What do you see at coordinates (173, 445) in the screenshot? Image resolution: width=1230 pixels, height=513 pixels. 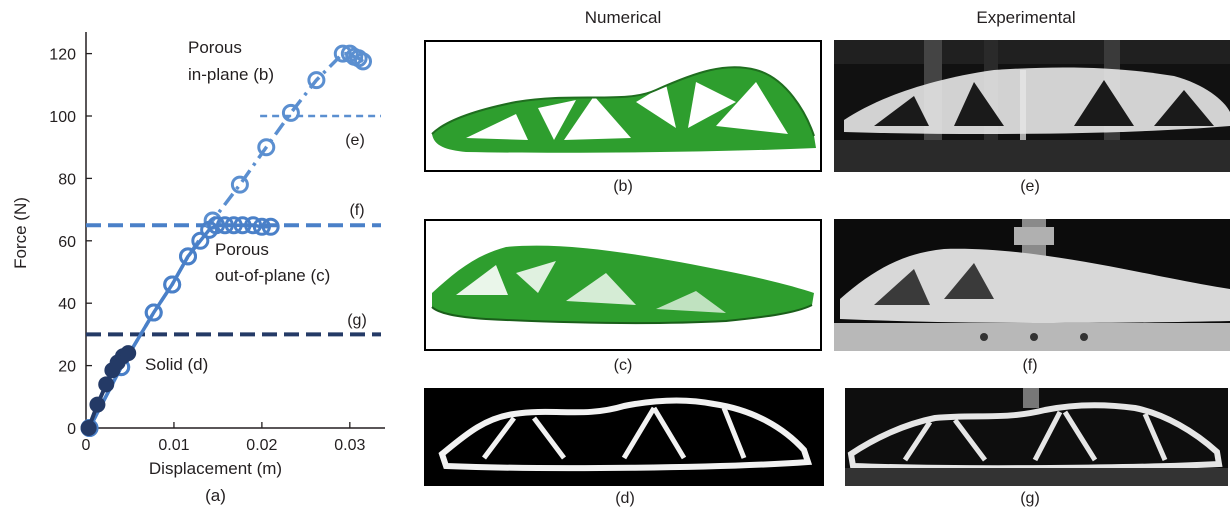 I see `x-tick-label: 0.01` at bounding box center [173, 445].